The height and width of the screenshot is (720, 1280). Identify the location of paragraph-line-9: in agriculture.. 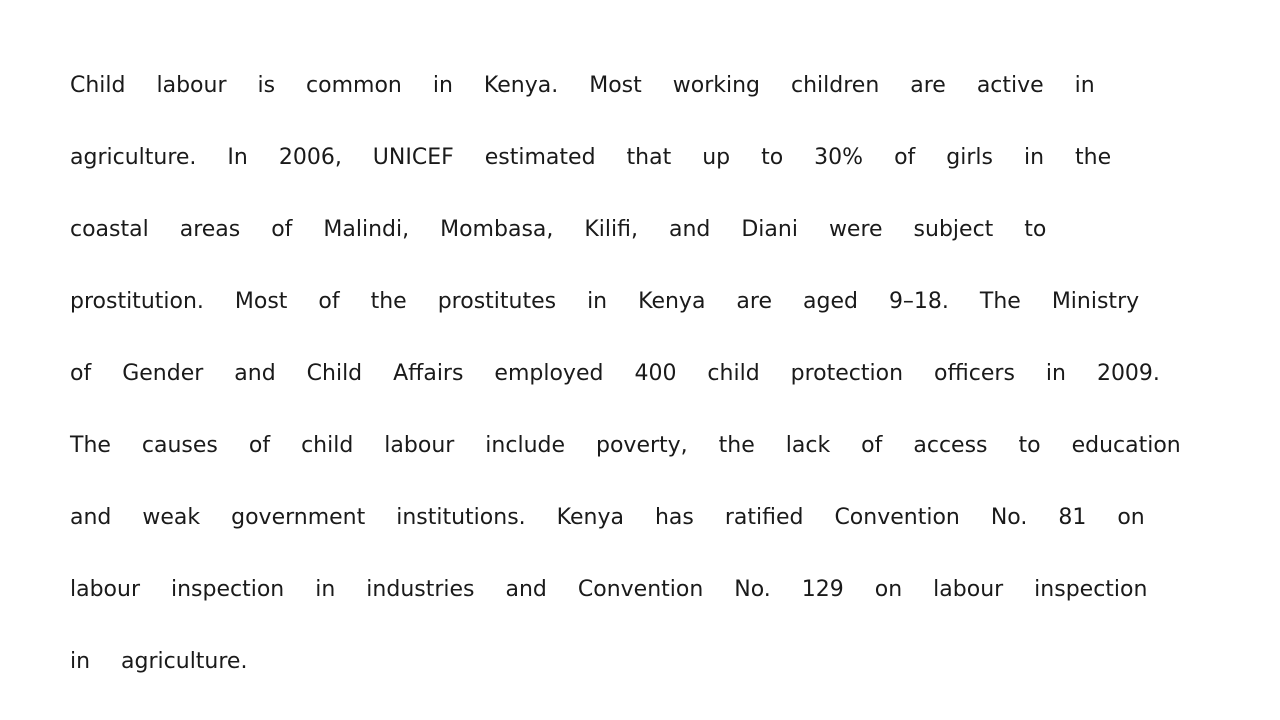
(159, 661).